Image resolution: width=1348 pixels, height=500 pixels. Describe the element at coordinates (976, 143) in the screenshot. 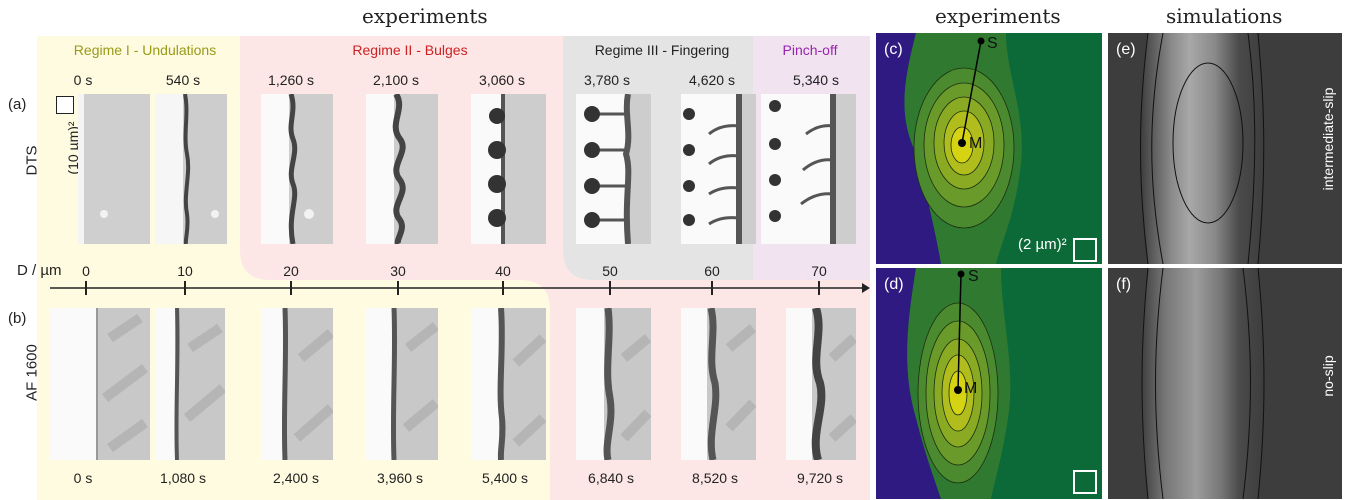

I see `panel-c-point-m: M` at that location.